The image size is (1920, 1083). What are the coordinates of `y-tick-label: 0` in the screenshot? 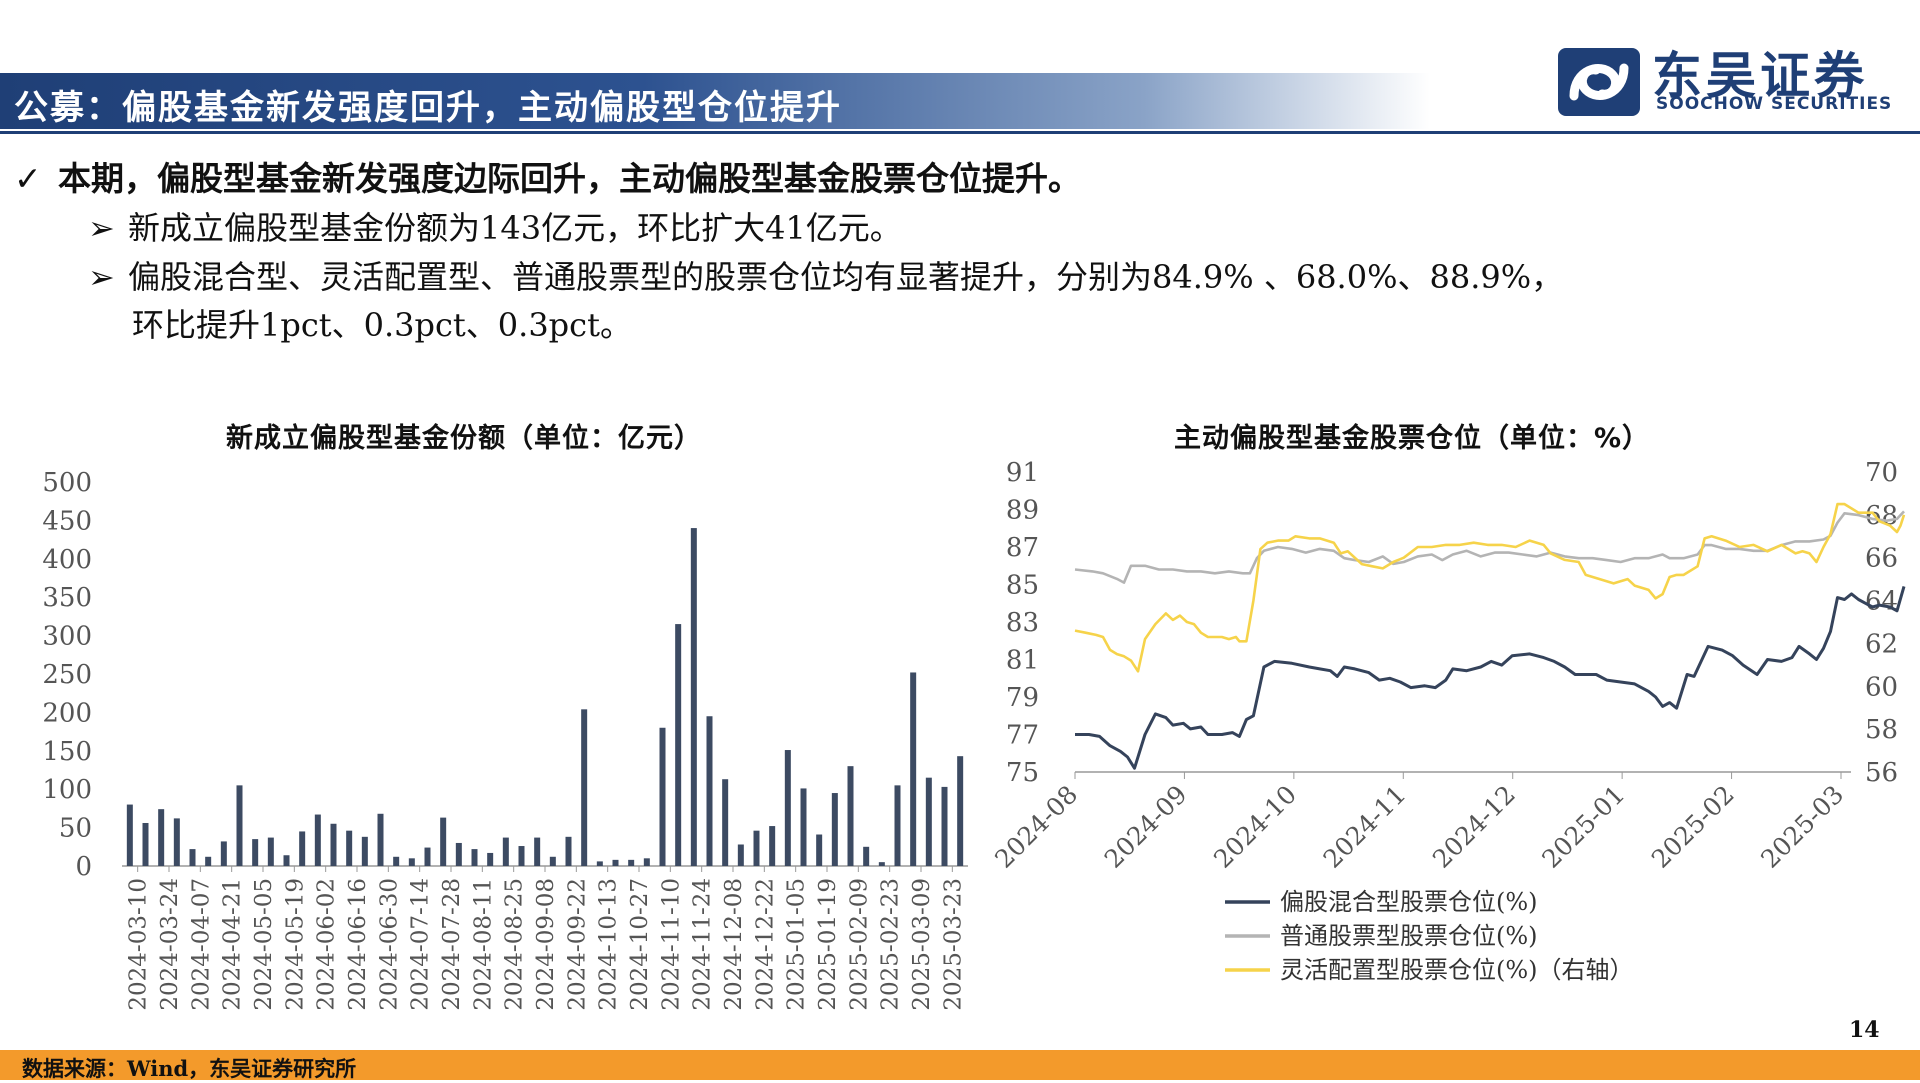 It's located at (83, 867).